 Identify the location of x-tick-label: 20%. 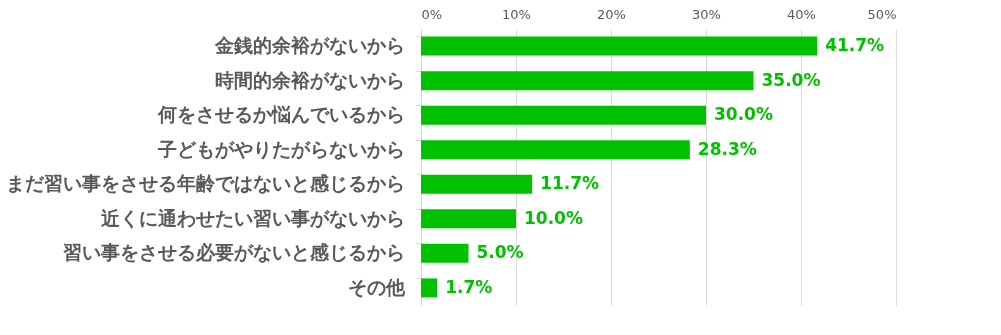
(611, 14).